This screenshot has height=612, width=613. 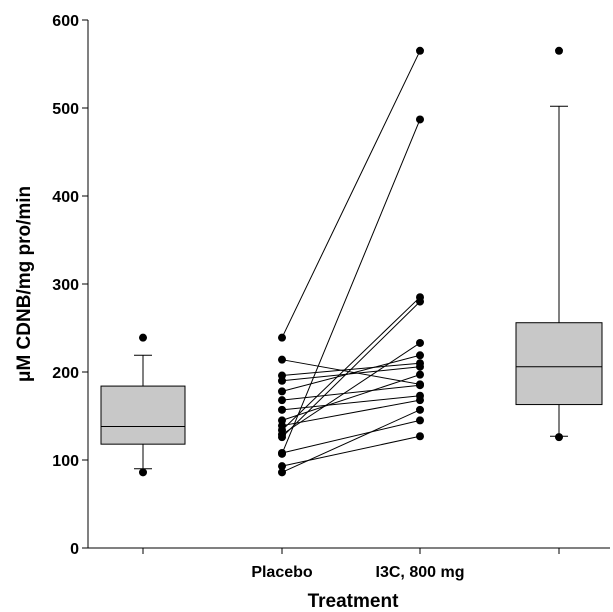 I want to click on x-axis-ticks: Placebo I3C, 800 mg, so click(x=351, y=564).